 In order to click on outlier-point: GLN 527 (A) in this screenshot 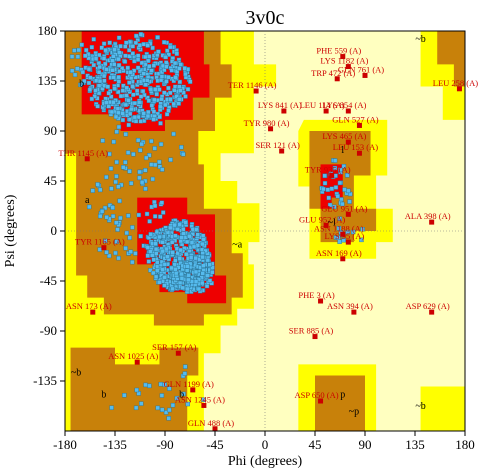, I will do `click(355, 121)`.